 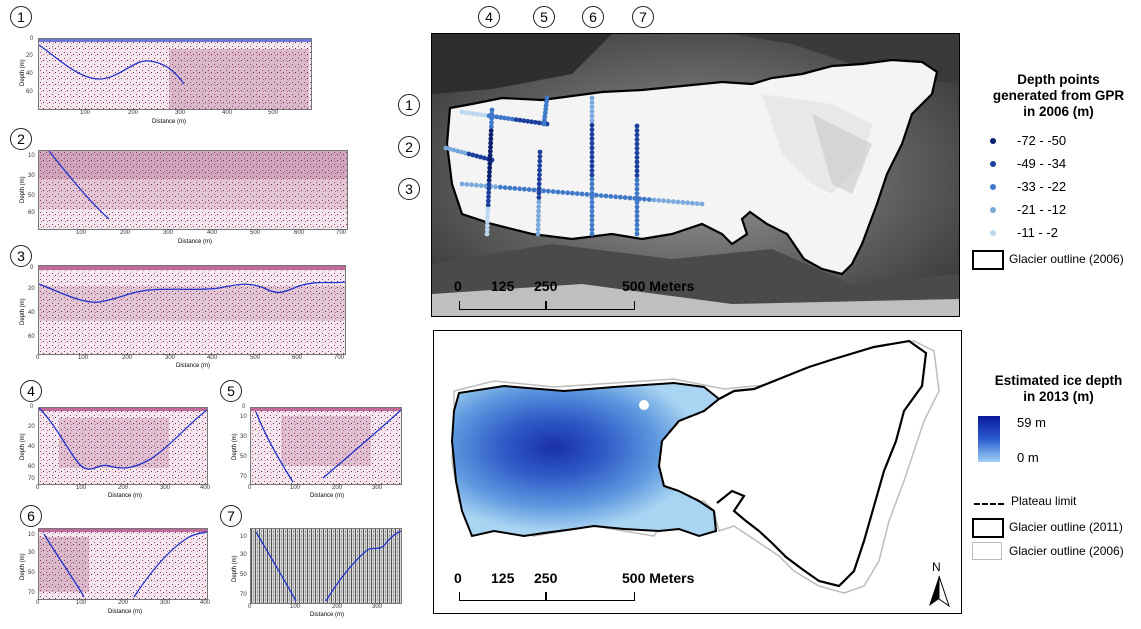 I want to click on radargram-2-ytick: 50, so click(x=31, y=196).